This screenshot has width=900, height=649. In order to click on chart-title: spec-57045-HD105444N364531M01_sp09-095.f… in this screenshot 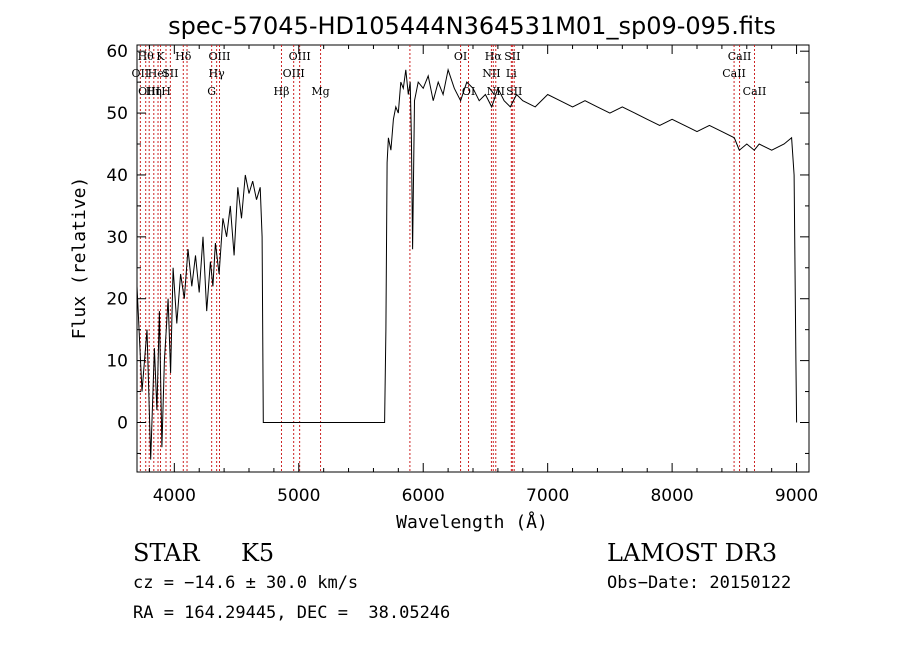, I will do `click(472, 26)`.